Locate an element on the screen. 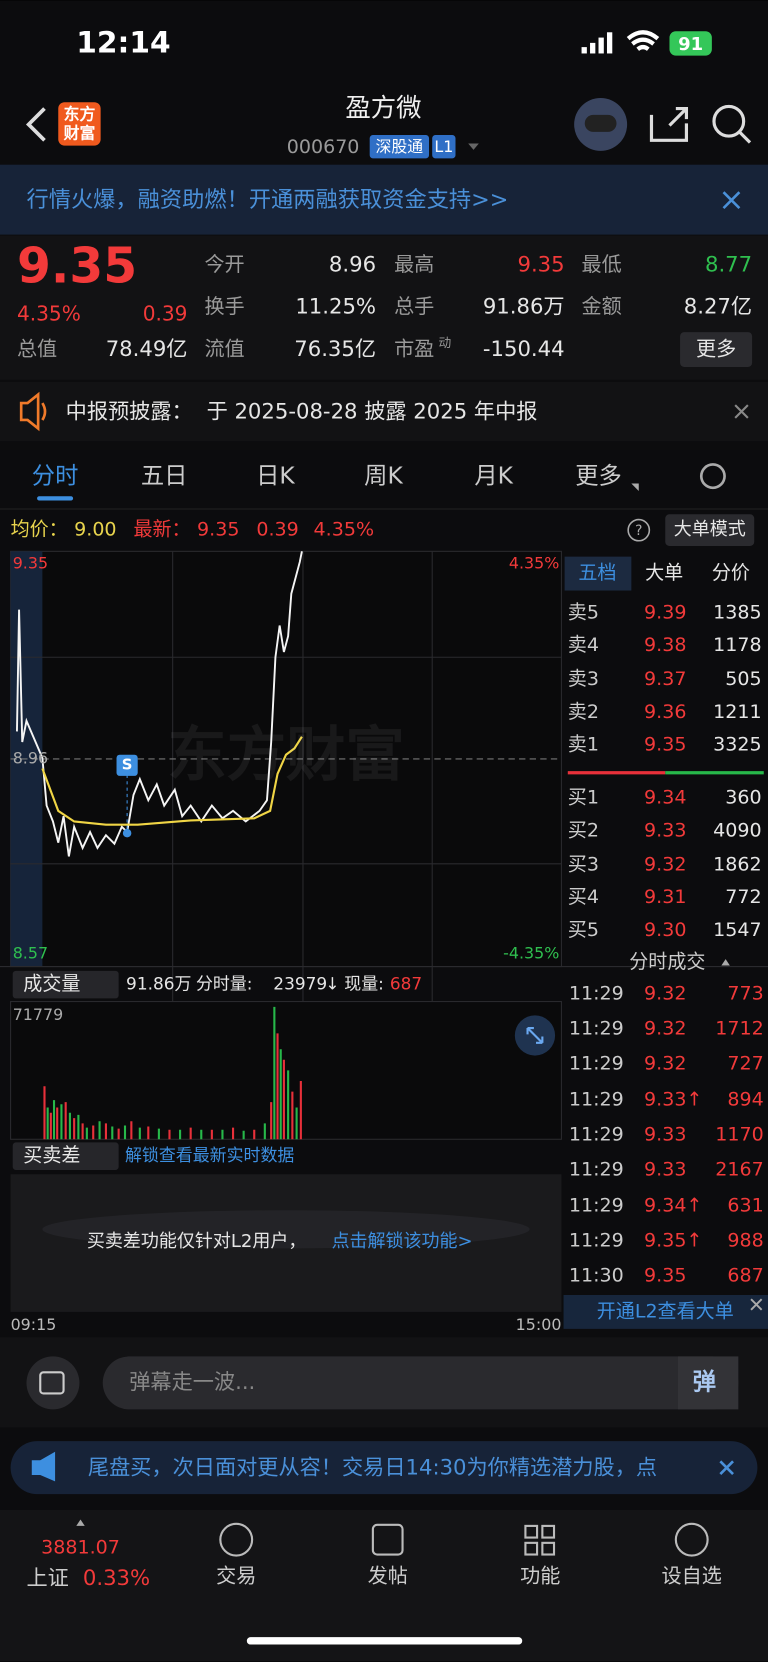 This screenshot has width=768, height=1662. book-tab: 分价 is located at coordinates (731, 573).